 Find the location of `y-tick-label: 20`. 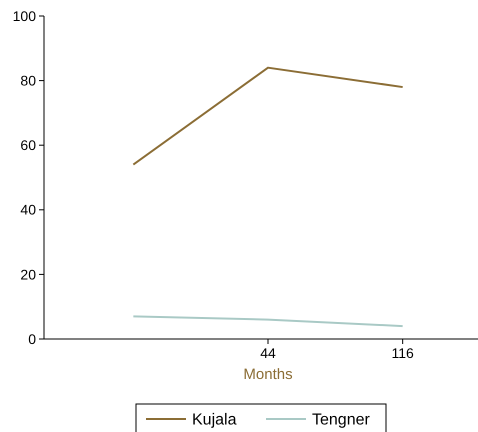

y-tick-label: 20 is located at coordinates (28, 274).